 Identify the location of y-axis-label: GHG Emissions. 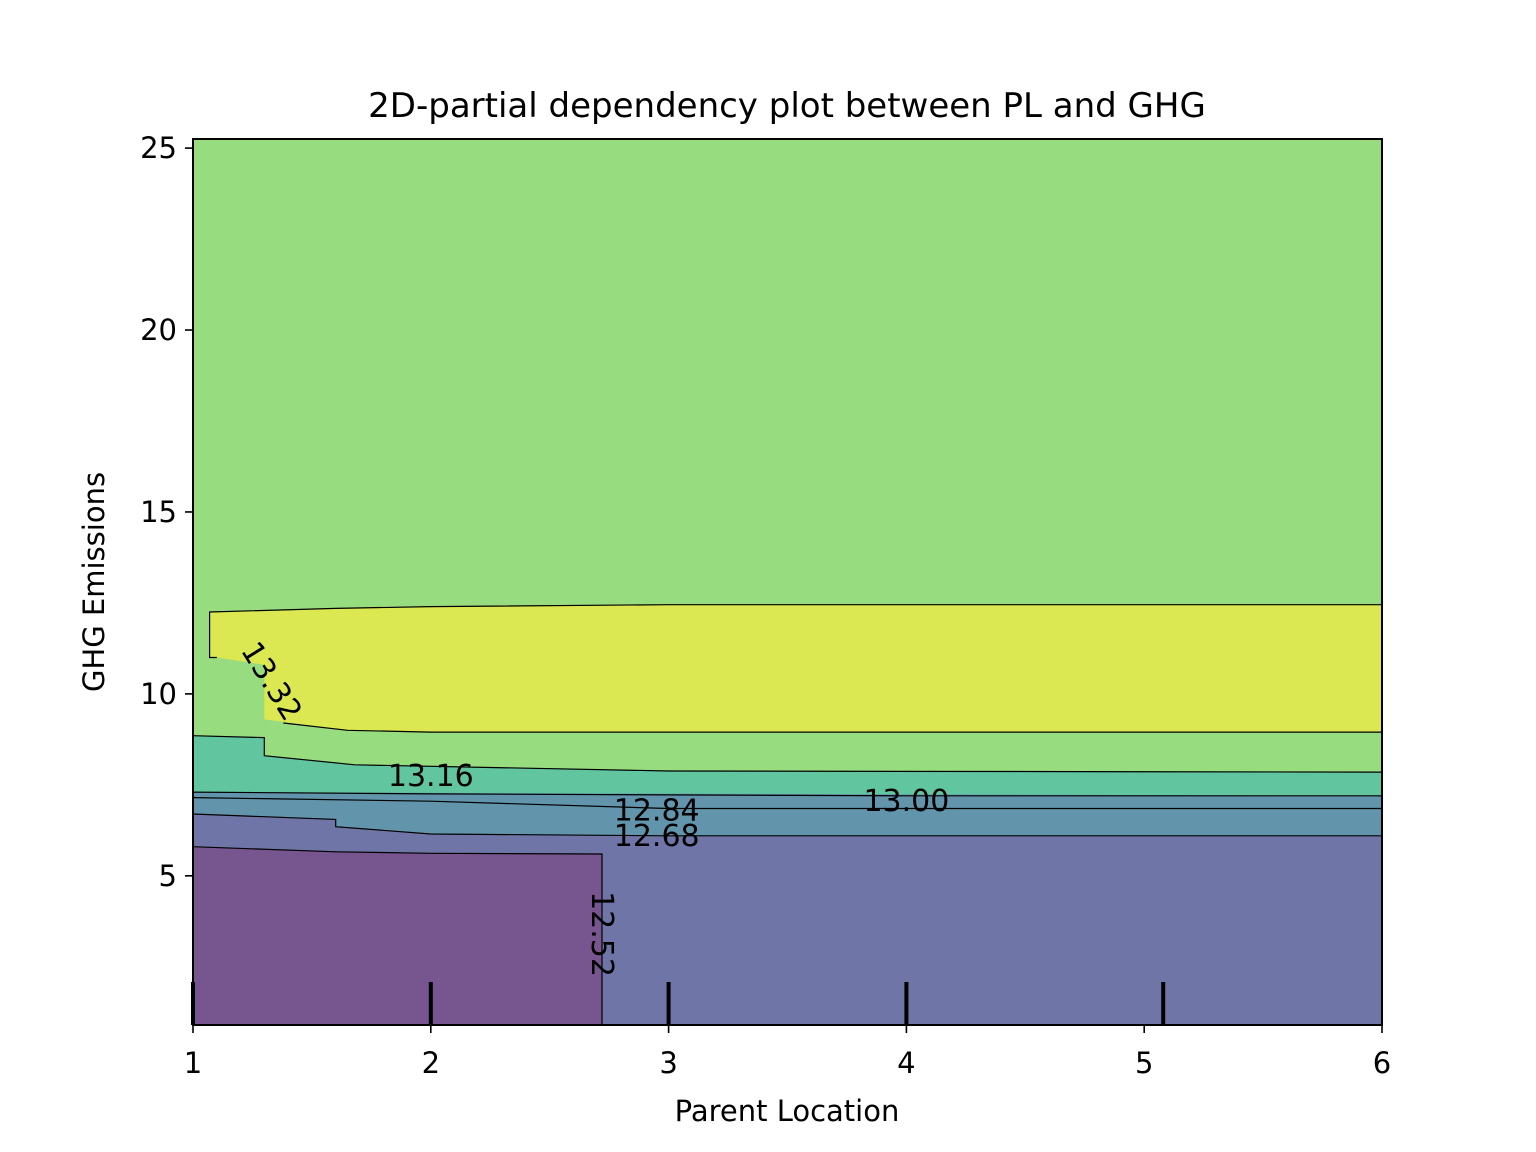
(94, 582).